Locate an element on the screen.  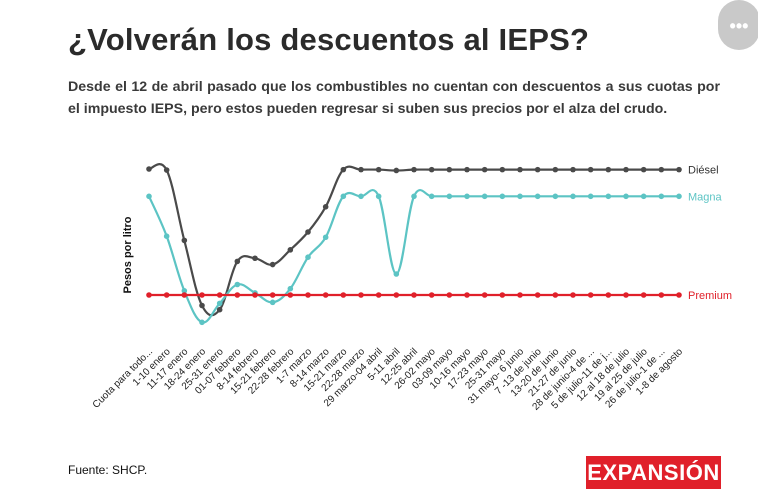
series-label-magna: Magna is located at coordinates (705, 197).